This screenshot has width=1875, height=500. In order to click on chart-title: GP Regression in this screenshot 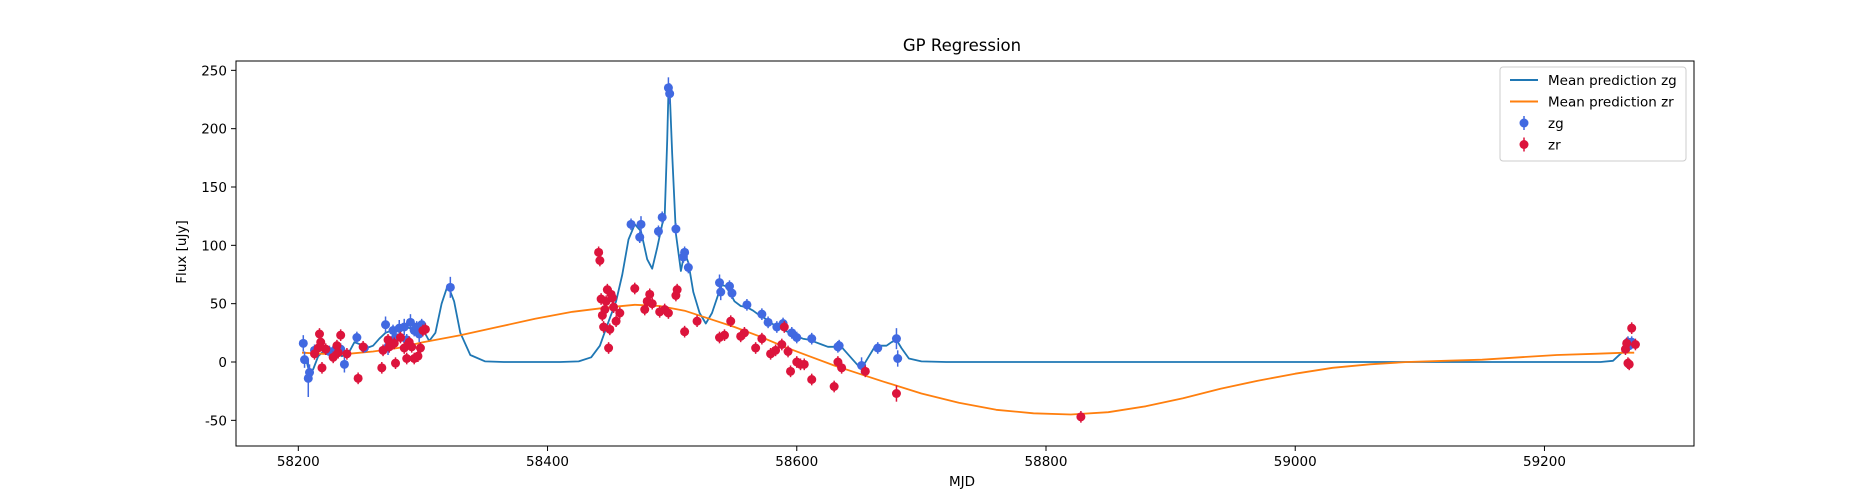, I will do `click(962, 45)`.